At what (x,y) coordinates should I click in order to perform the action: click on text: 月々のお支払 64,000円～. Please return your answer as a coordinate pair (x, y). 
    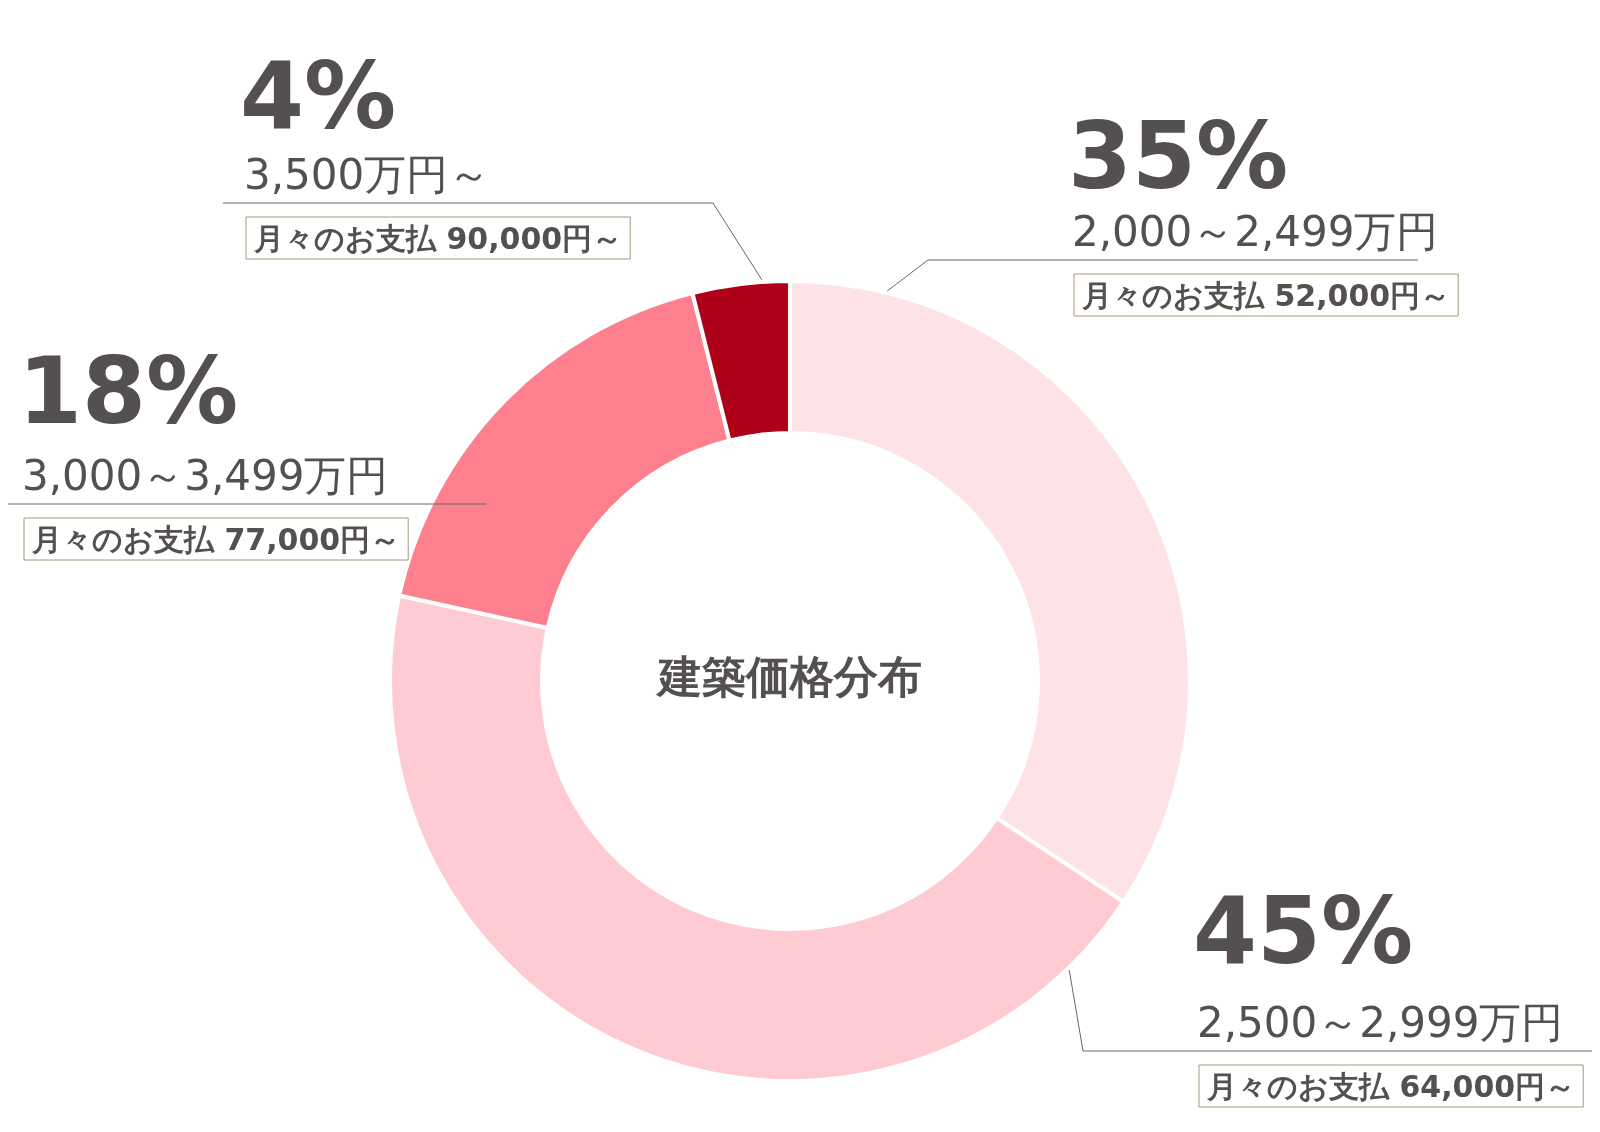
    Looking at the image, I should click on (1391, 1086).